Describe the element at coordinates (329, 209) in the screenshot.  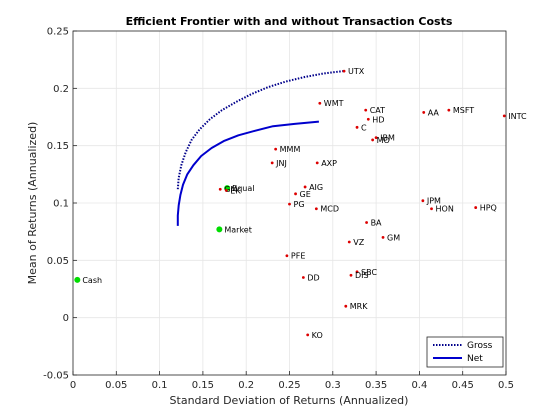
I see `data-point-label: MCD` at that location.